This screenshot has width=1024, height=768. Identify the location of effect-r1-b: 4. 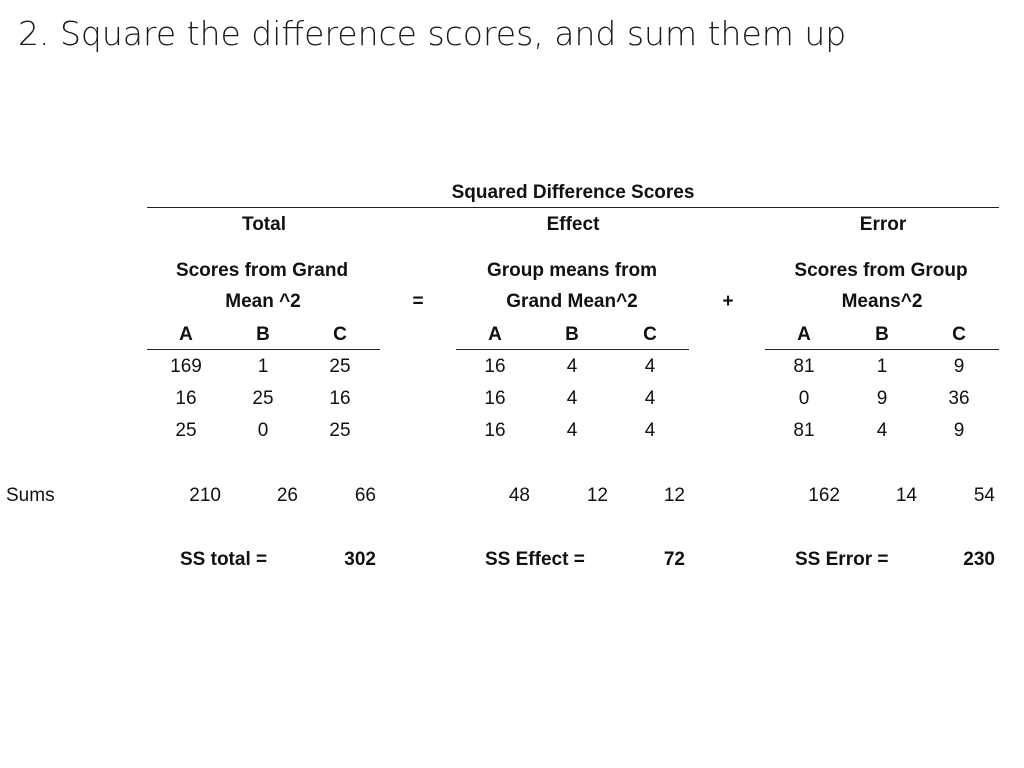
(572, 366).